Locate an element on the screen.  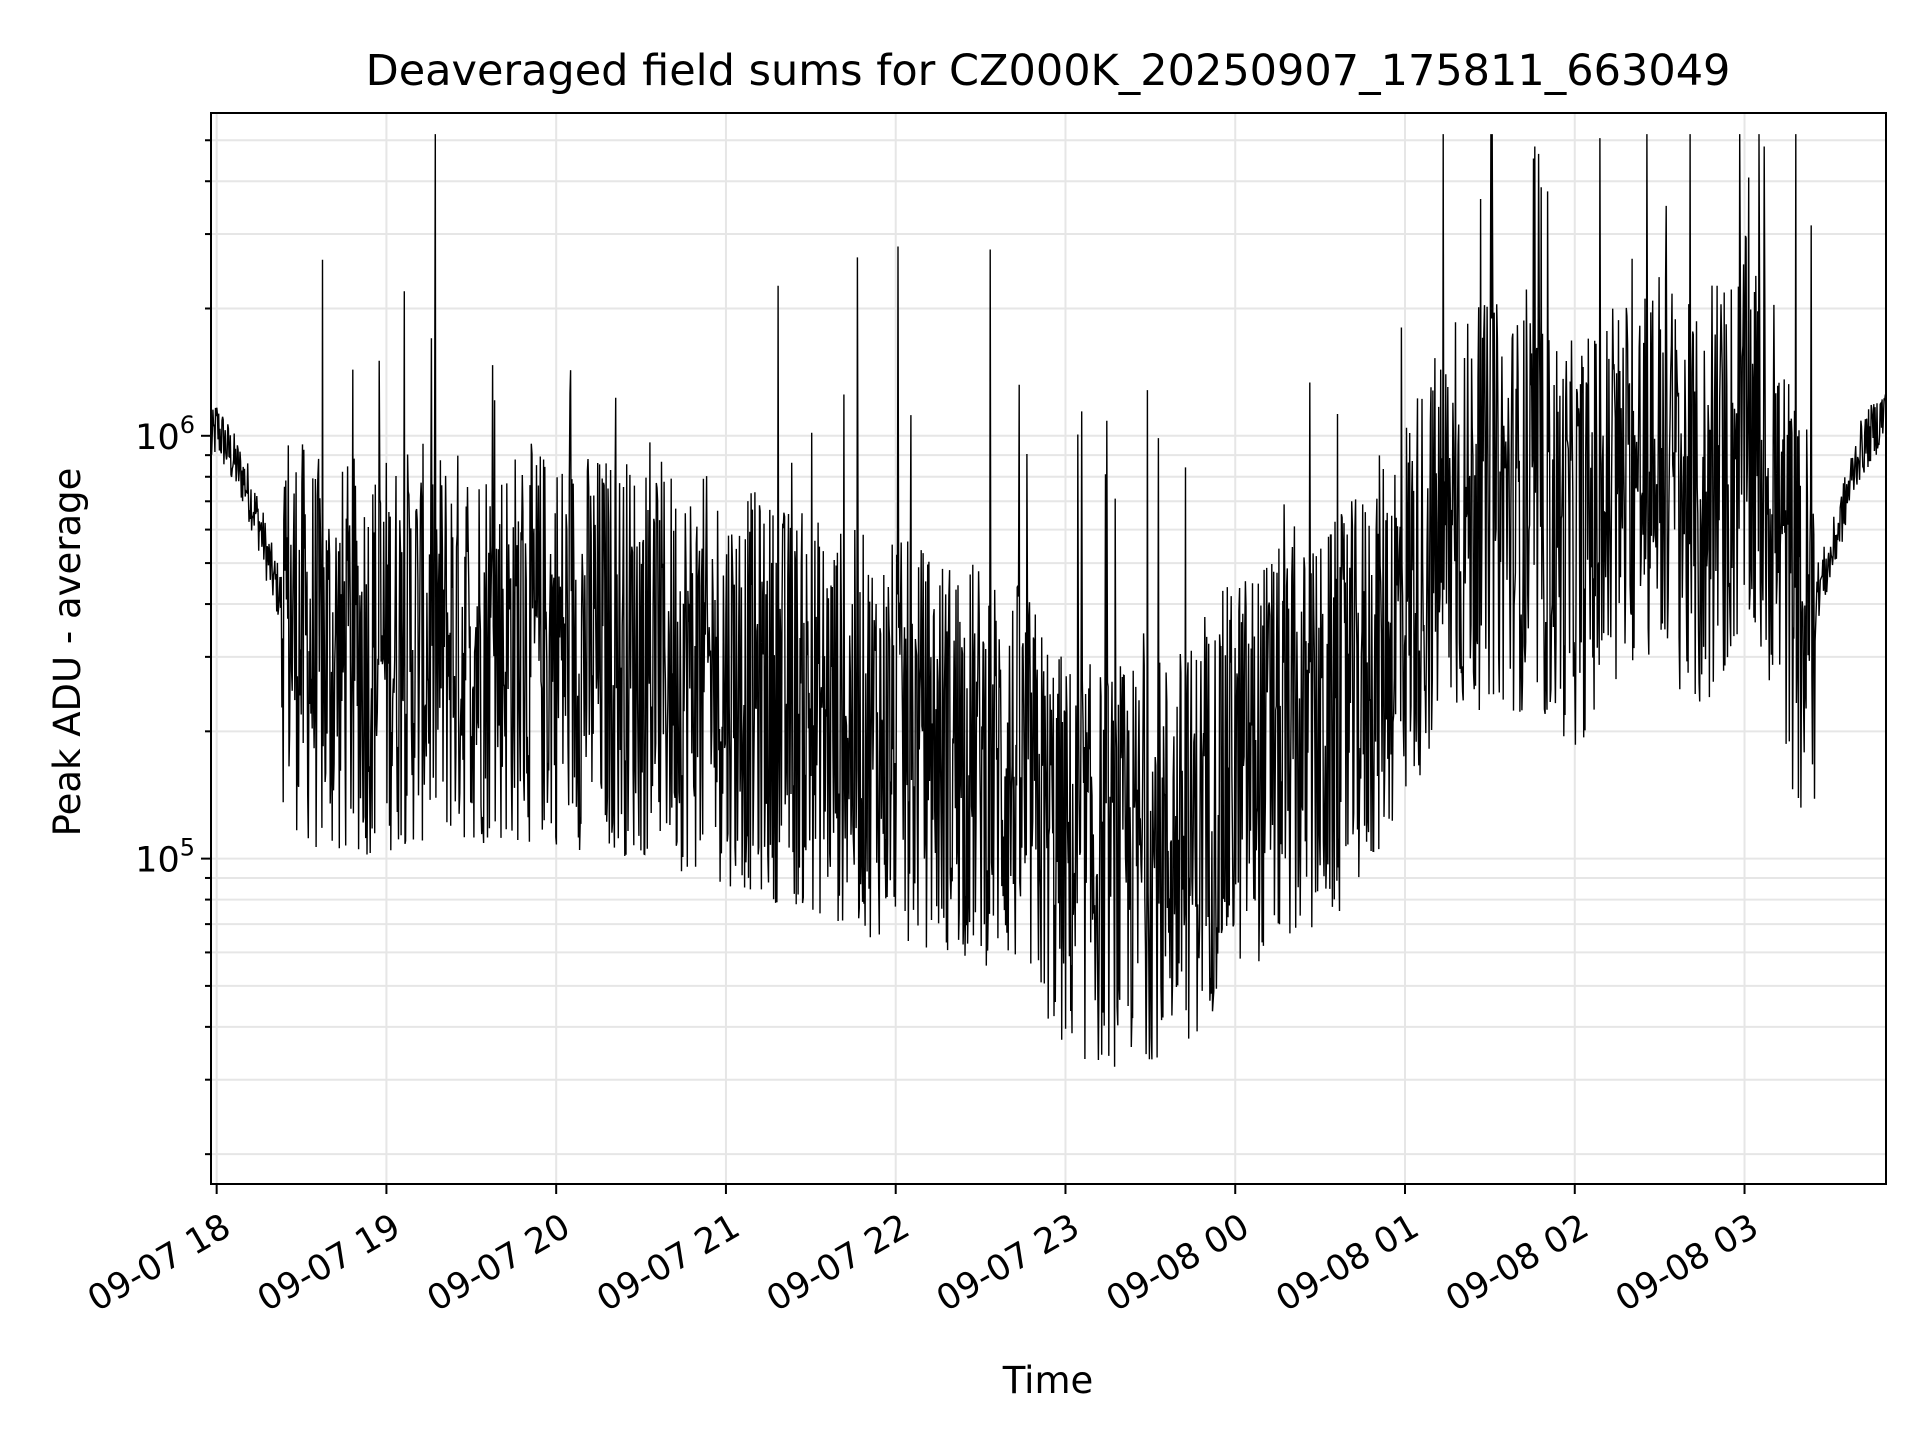
x-tick-label: 09-08 02 is located at coordinates (1517, 1263).